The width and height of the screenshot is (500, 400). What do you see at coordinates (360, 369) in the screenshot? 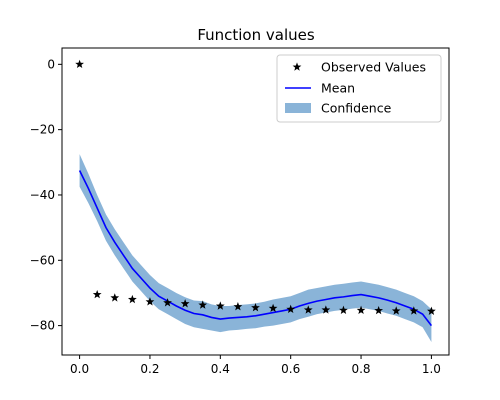
I see `x-tick-label: 0.8` at bounding box center [360, 369].